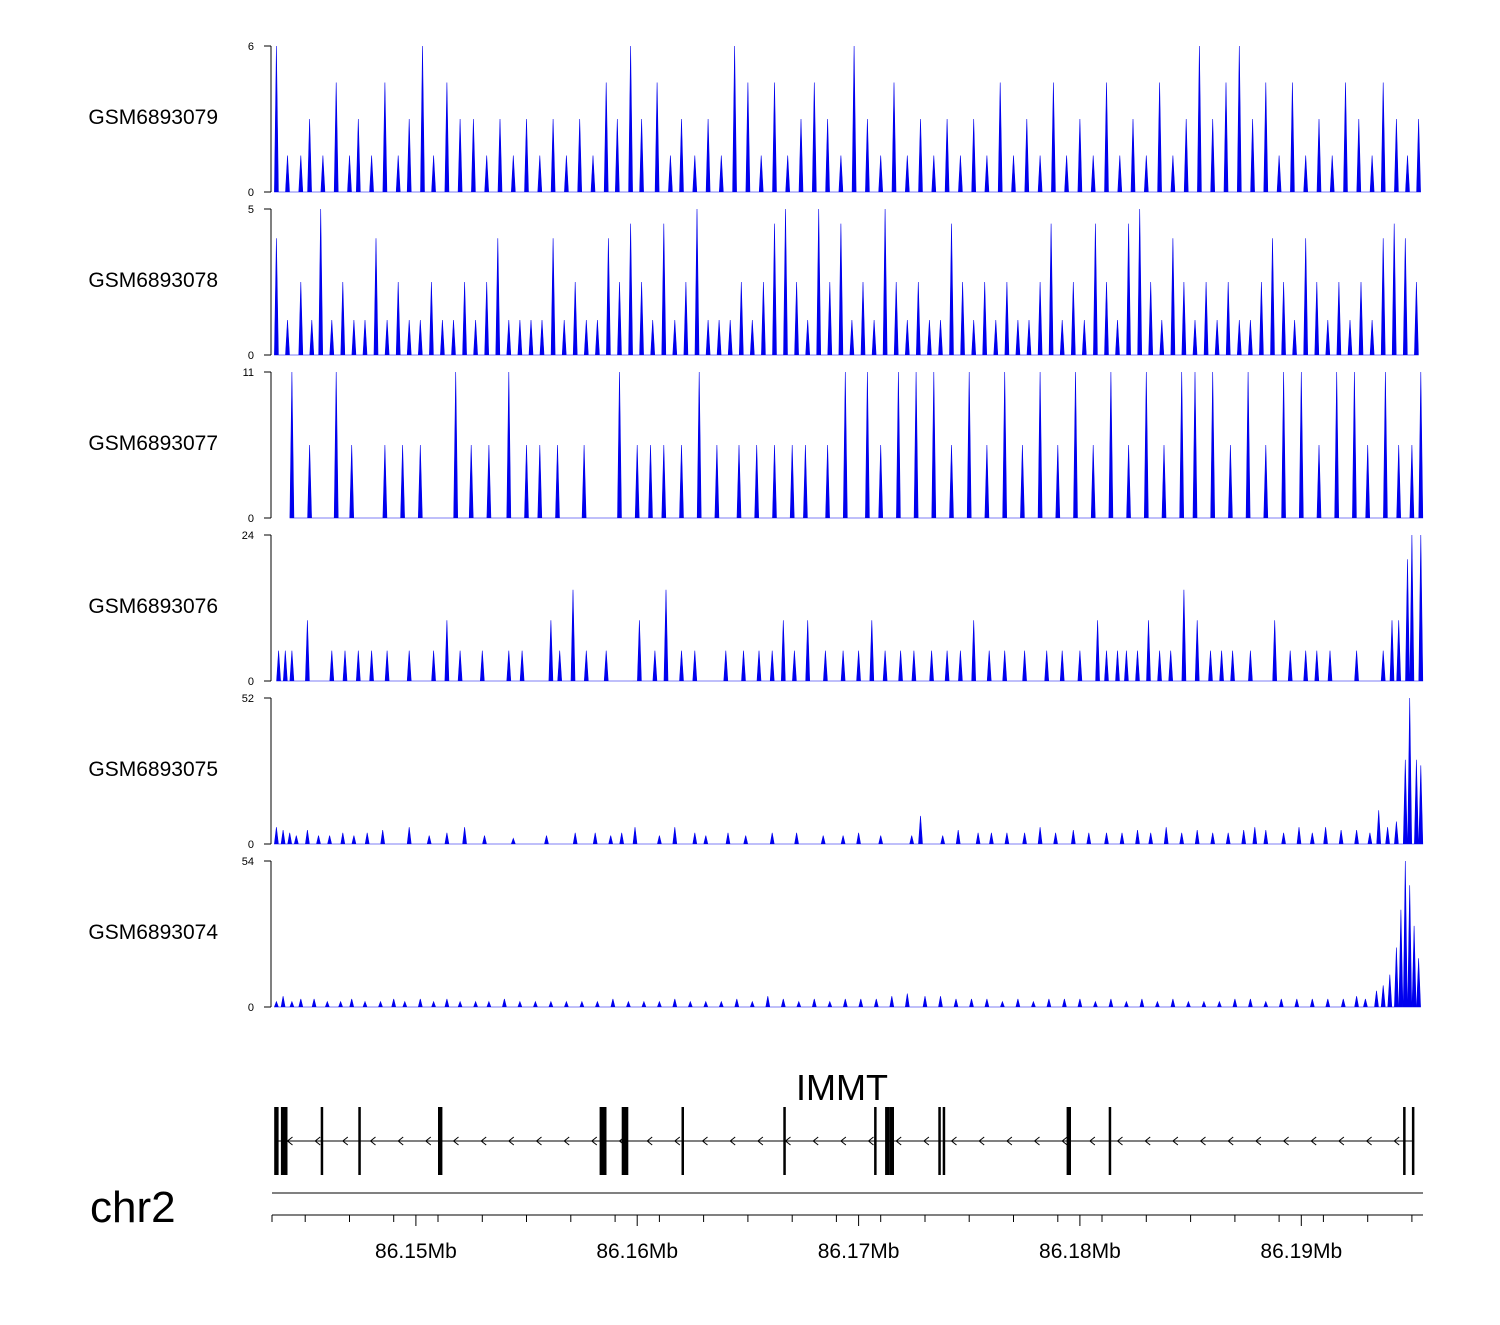 Image resolution: width=1500 pixels, height=1325 pixels. I want to click on track-gsm6893078: GSM6893078 5 0, so click(753, 283).